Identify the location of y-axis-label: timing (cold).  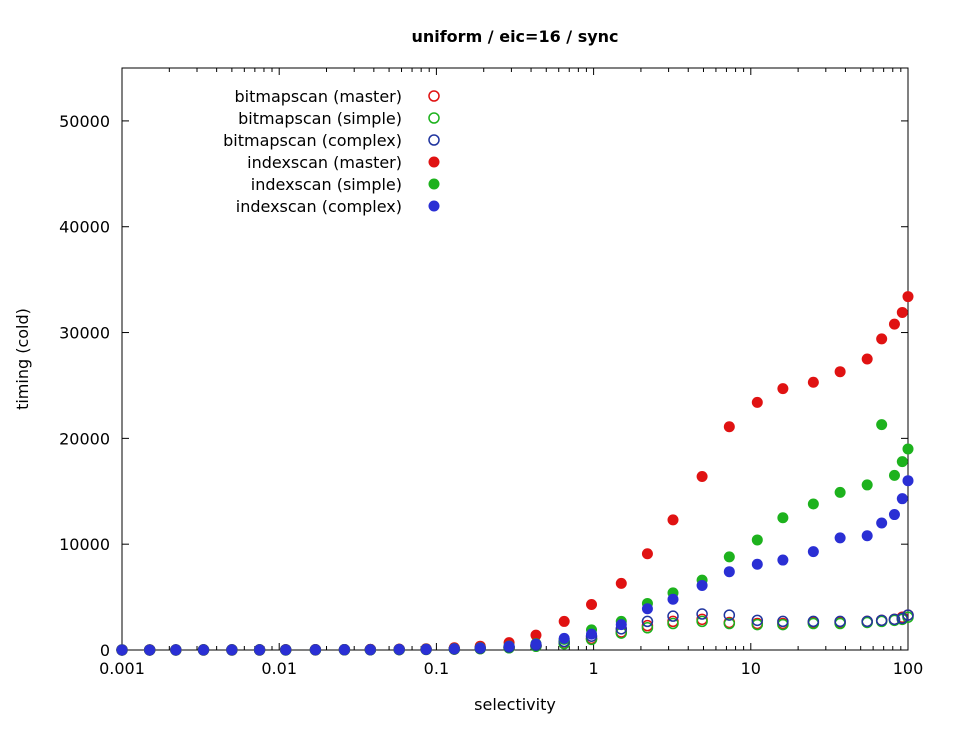
(22, 359).